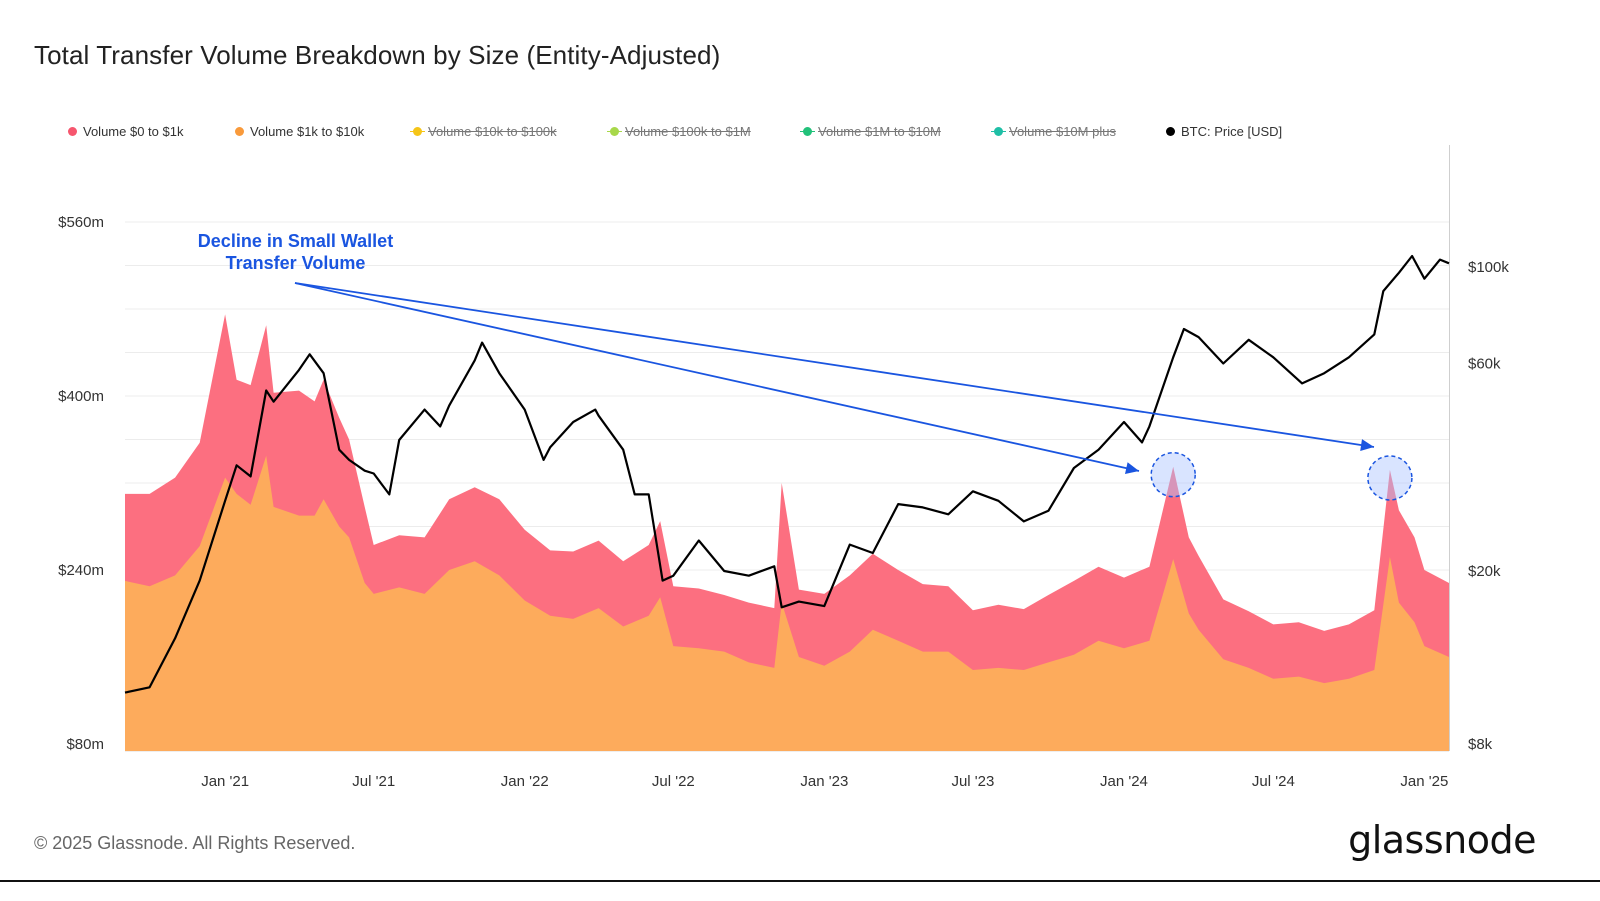 This screenshot has width=1600, height=901. I want to click on legend-item-1: Volume $1k to $10k, so click(324, 131).